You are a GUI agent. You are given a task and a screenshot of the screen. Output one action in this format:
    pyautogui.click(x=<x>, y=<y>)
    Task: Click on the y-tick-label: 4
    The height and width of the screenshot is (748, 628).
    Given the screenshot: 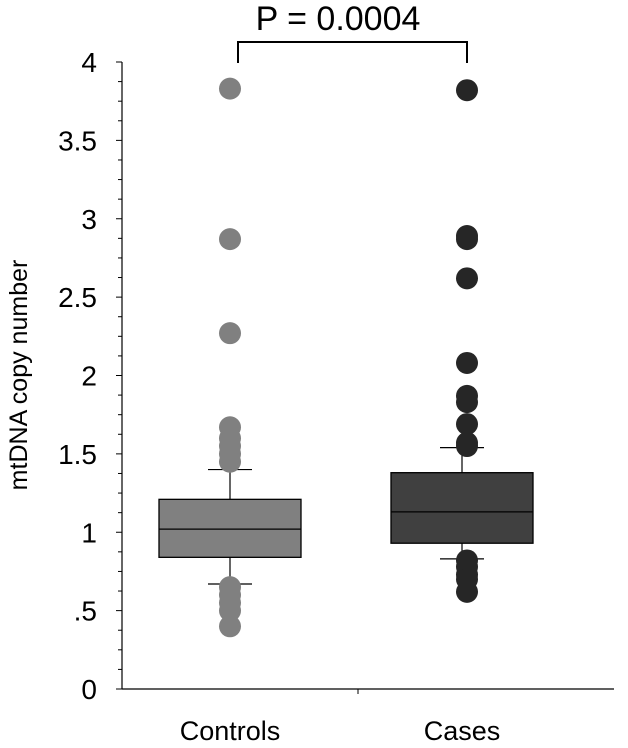 What is the action you would take?
    pyautogui.click(x=89, y=62)
    